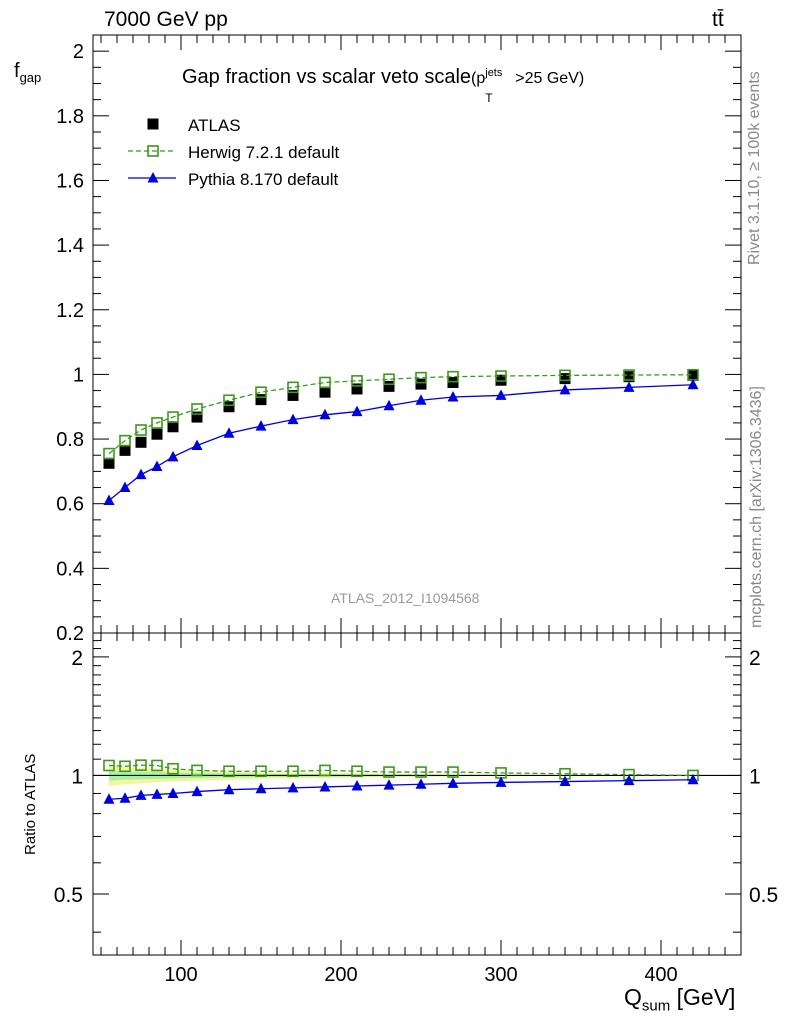 This screenshot has height=1024, width=786. I want to click on ratio-y-tick-label: 0.5, so click(68, 895).